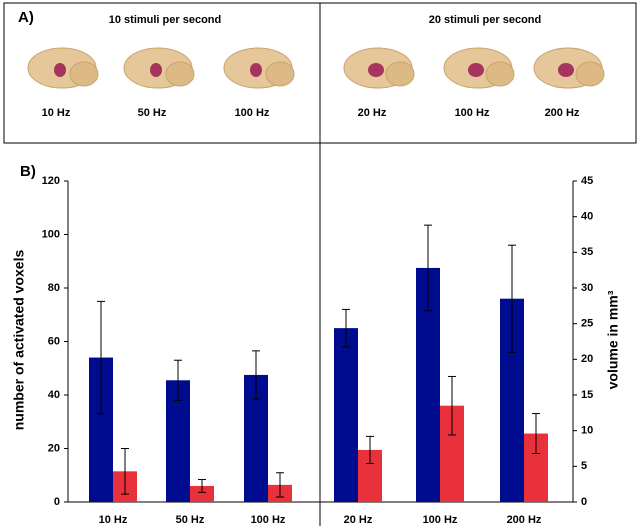  I want to click on y2-tick-label: 15, so click(587, 395).